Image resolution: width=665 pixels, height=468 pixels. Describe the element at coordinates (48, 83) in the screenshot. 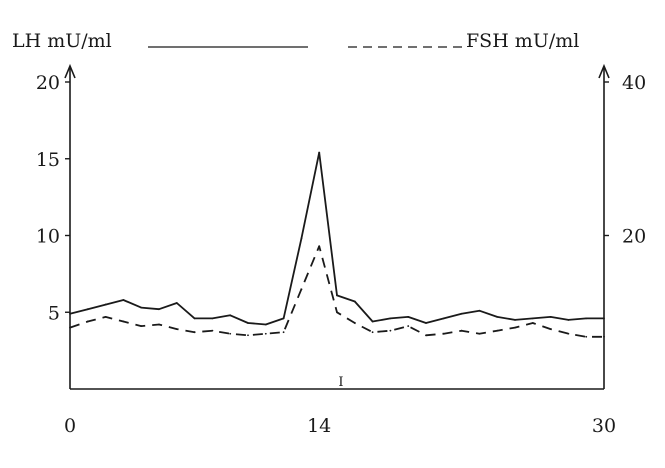

I see `left-y-tick-label: 20` at that location.